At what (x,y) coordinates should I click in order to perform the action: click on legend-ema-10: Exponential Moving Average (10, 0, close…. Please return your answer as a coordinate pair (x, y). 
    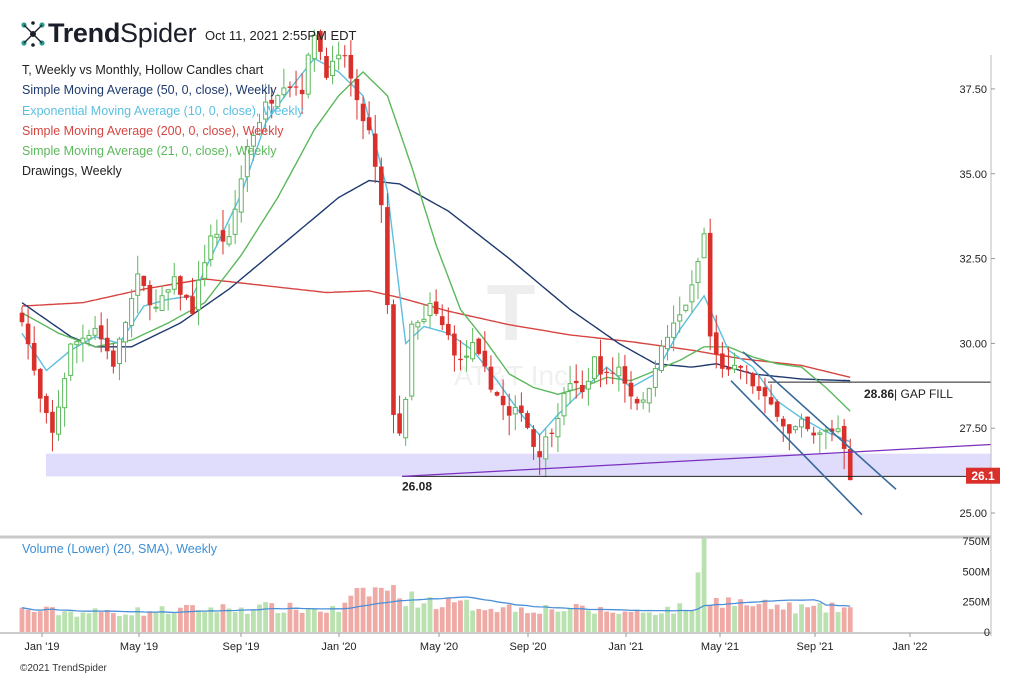
    Looking at the image, I should click on (163, 110).